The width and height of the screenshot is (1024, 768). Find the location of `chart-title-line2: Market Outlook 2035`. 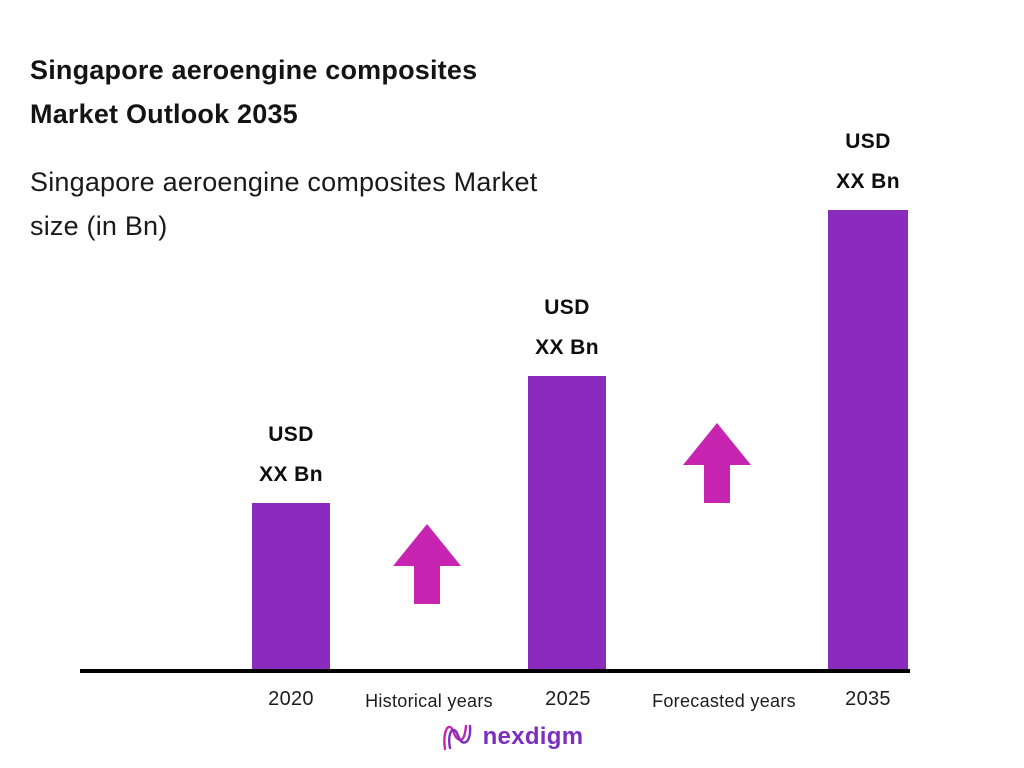

chart-title-line2: Market Outlook 2035 is located at coordinates (164, 114).